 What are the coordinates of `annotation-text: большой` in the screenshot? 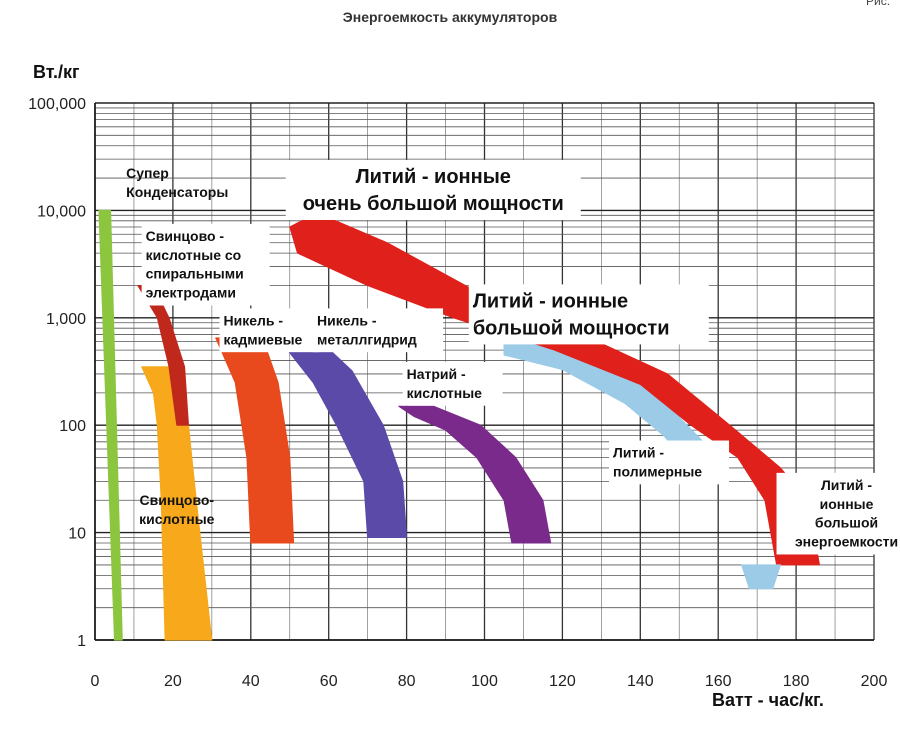 It's located at (846, 523).